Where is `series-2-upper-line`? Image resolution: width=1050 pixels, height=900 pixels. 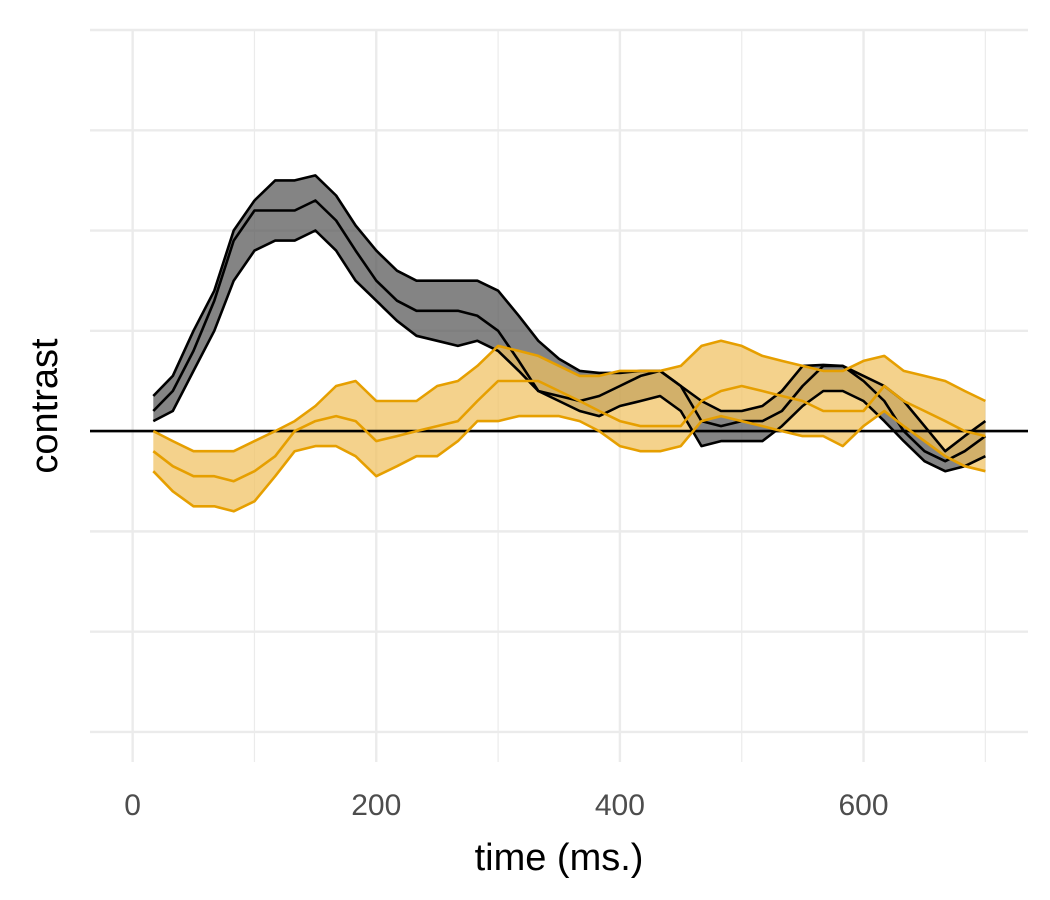
series-2-upper-line is located at coordinates (569, 396).